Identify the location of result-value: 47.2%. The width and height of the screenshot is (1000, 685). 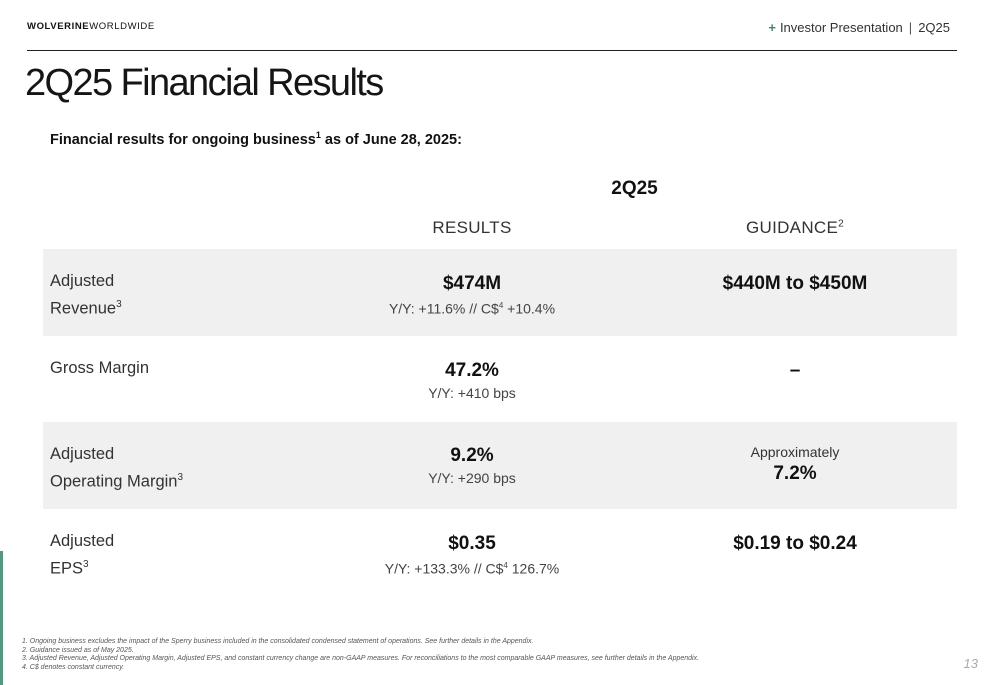
(472, 370).